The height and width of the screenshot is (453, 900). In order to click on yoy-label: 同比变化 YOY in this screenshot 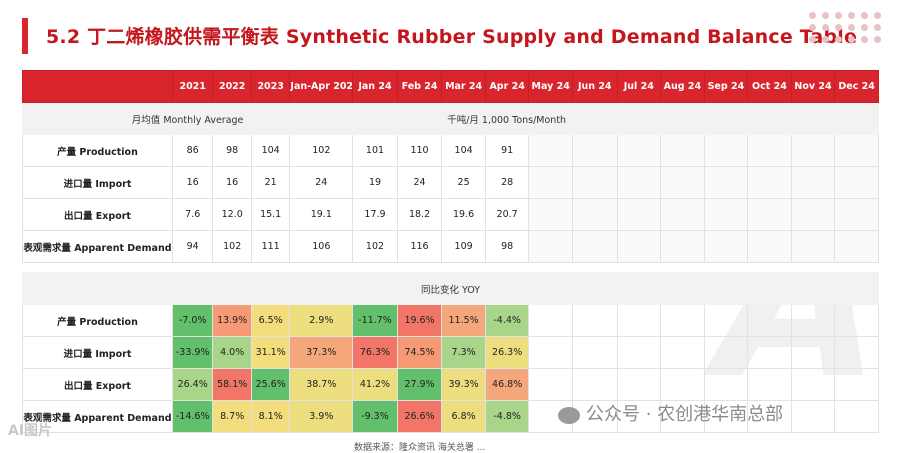, I will do `click(450, 288)`.